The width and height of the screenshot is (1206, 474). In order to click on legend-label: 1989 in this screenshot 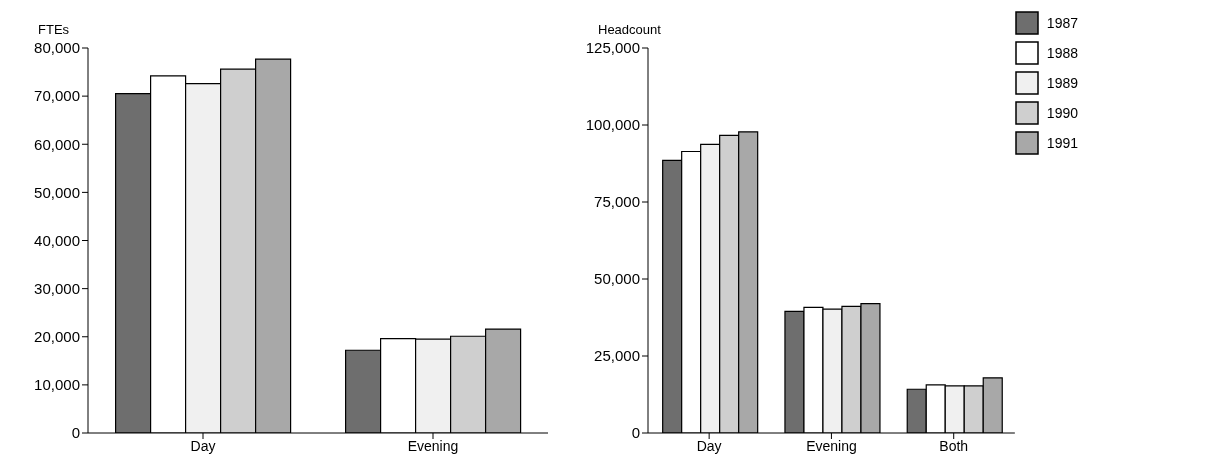, I will do `click(1062, 83)`.